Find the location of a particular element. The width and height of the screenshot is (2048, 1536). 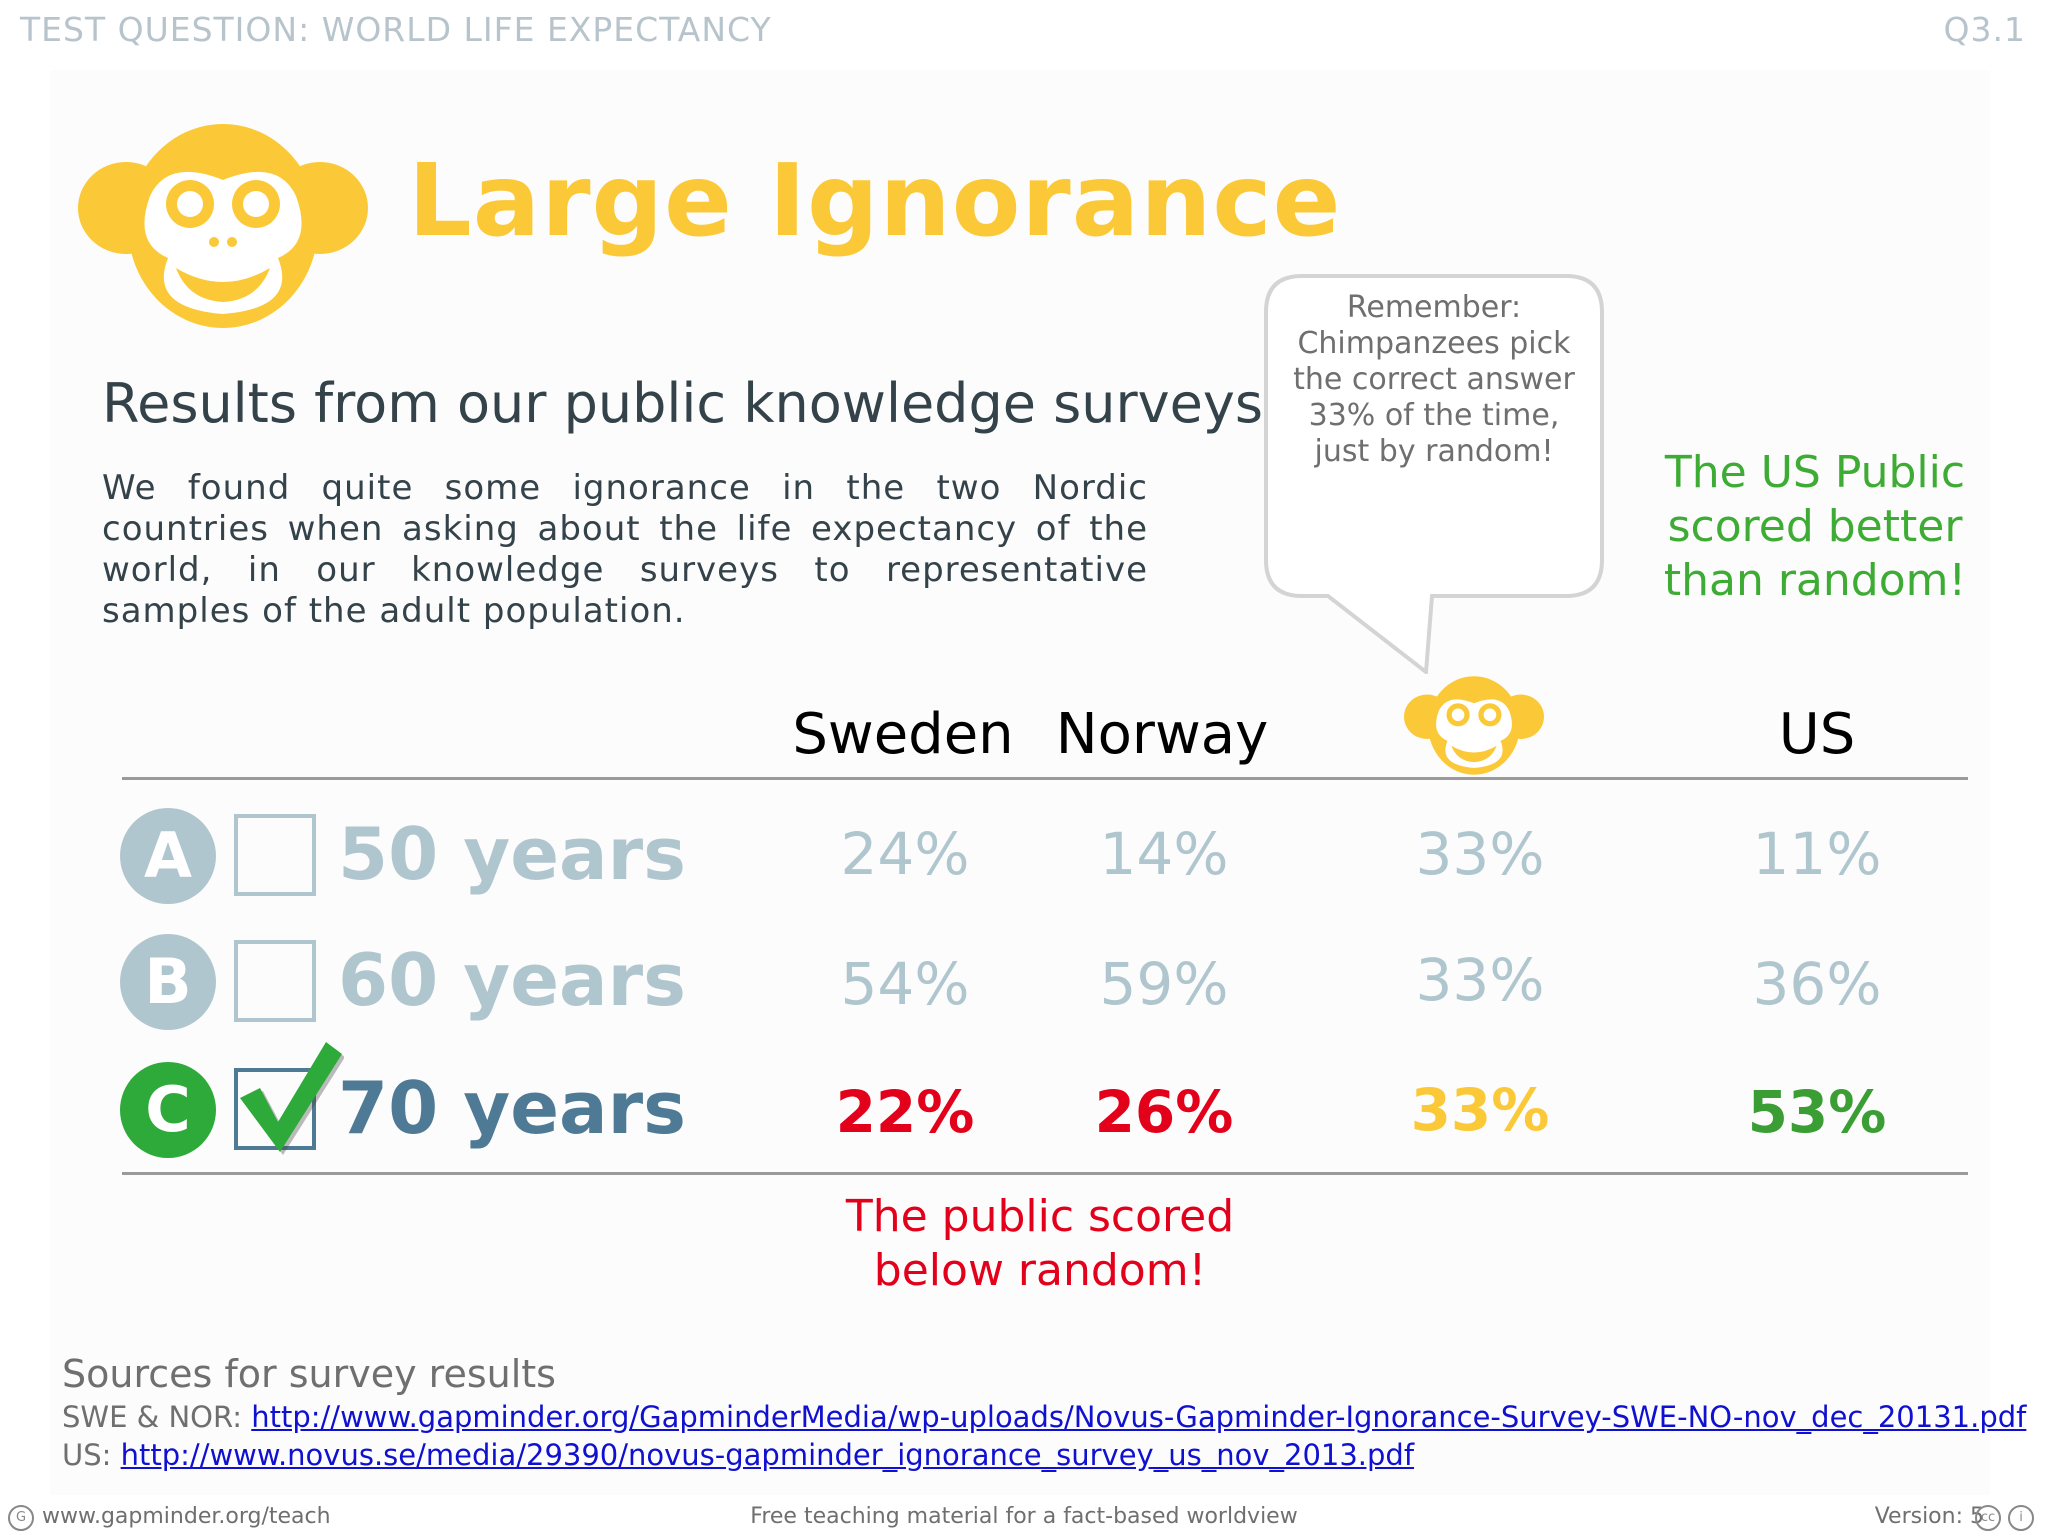

gapminder-icon: G is located at coordinates (21, 1518).